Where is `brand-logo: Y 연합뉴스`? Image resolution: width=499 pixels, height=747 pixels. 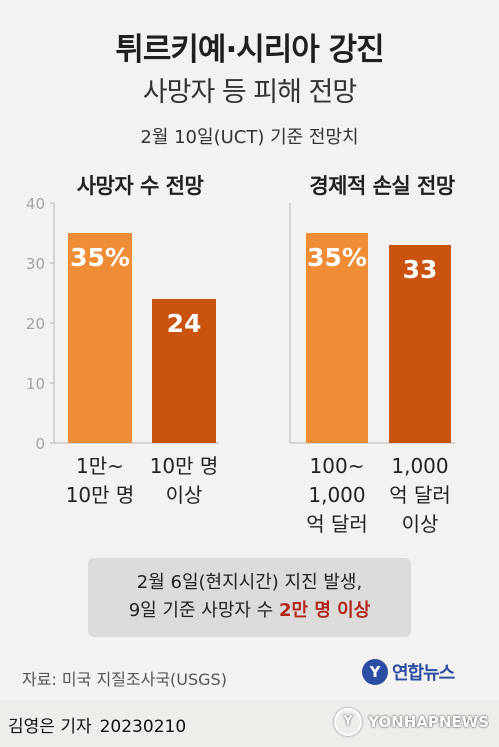
brand-logo: Y 연합뉴스 is located at coordinates (408, 672).